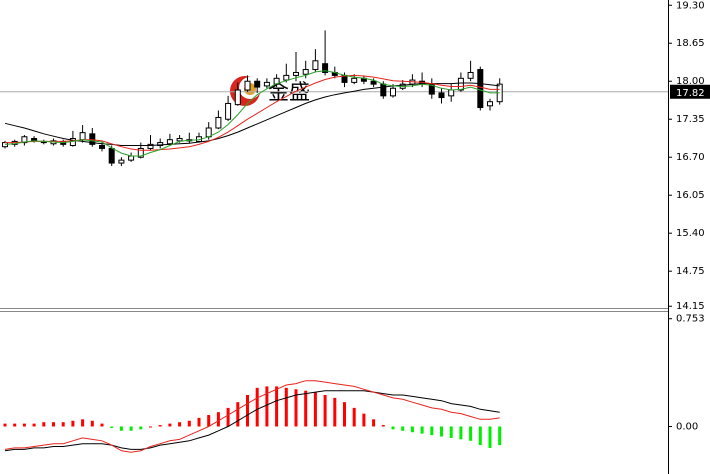  I want to click on y-tick-label: 0.753, so click(690, 319).